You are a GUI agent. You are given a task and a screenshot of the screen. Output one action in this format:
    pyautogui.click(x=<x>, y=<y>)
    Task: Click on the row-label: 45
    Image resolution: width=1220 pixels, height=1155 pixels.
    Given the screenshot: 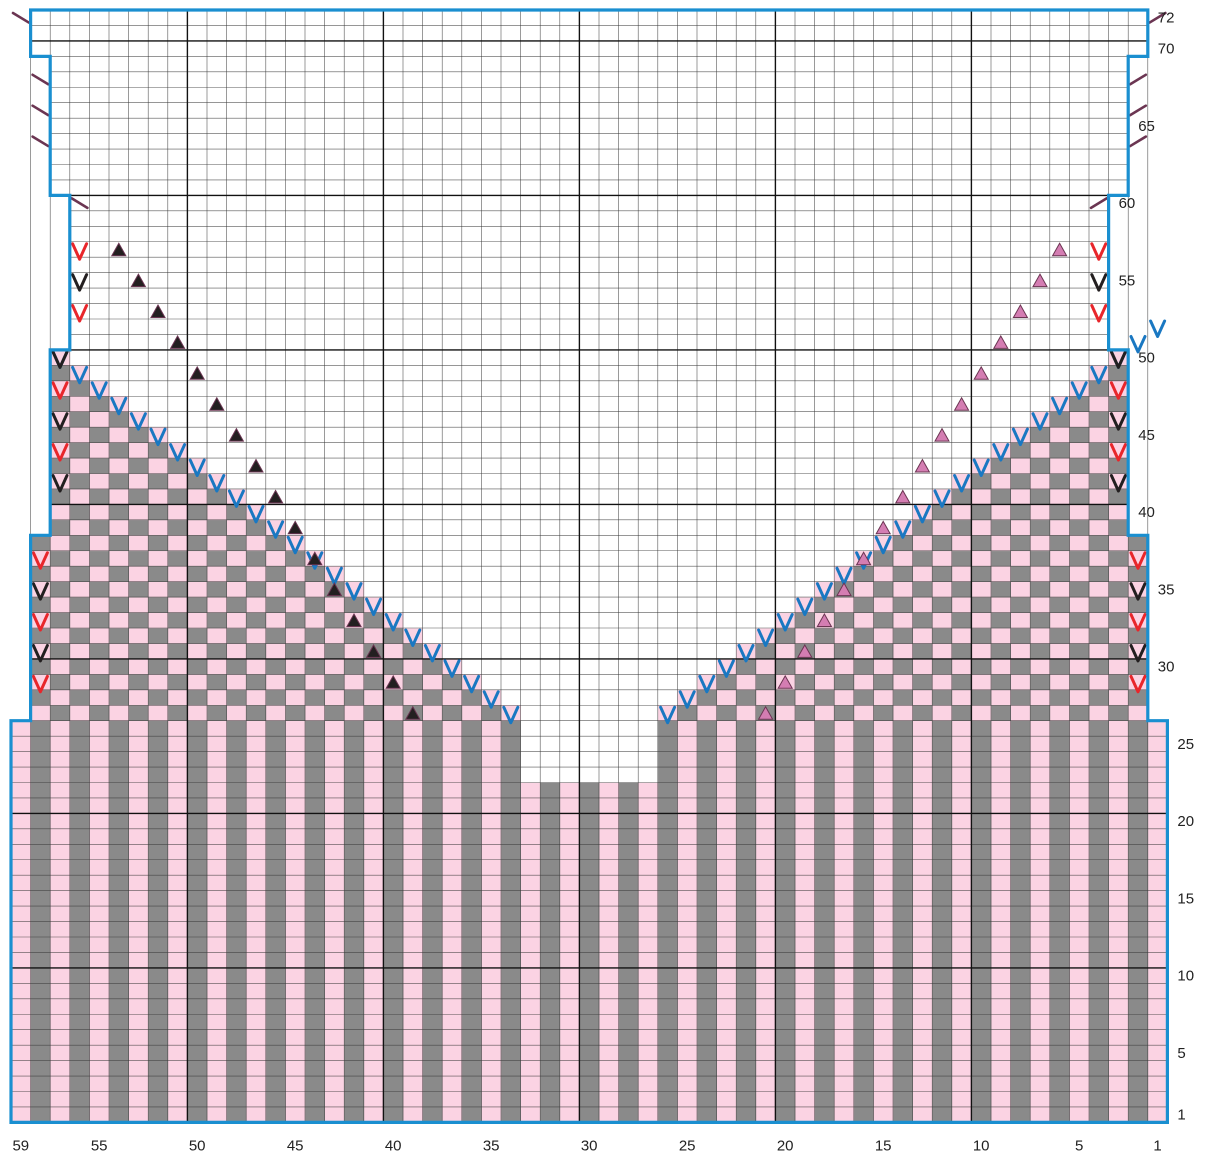 What is the action you would take?
    pyautogui.click(x=1146, y=435)
    